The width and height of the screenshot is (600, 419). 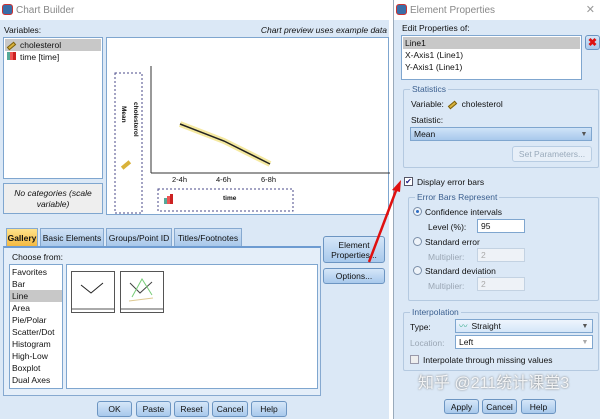 What do you see at coordinates (38, 257) in the screenshot?
I see `choose-from-label: Choose from:` at bounding box center [38, 257].